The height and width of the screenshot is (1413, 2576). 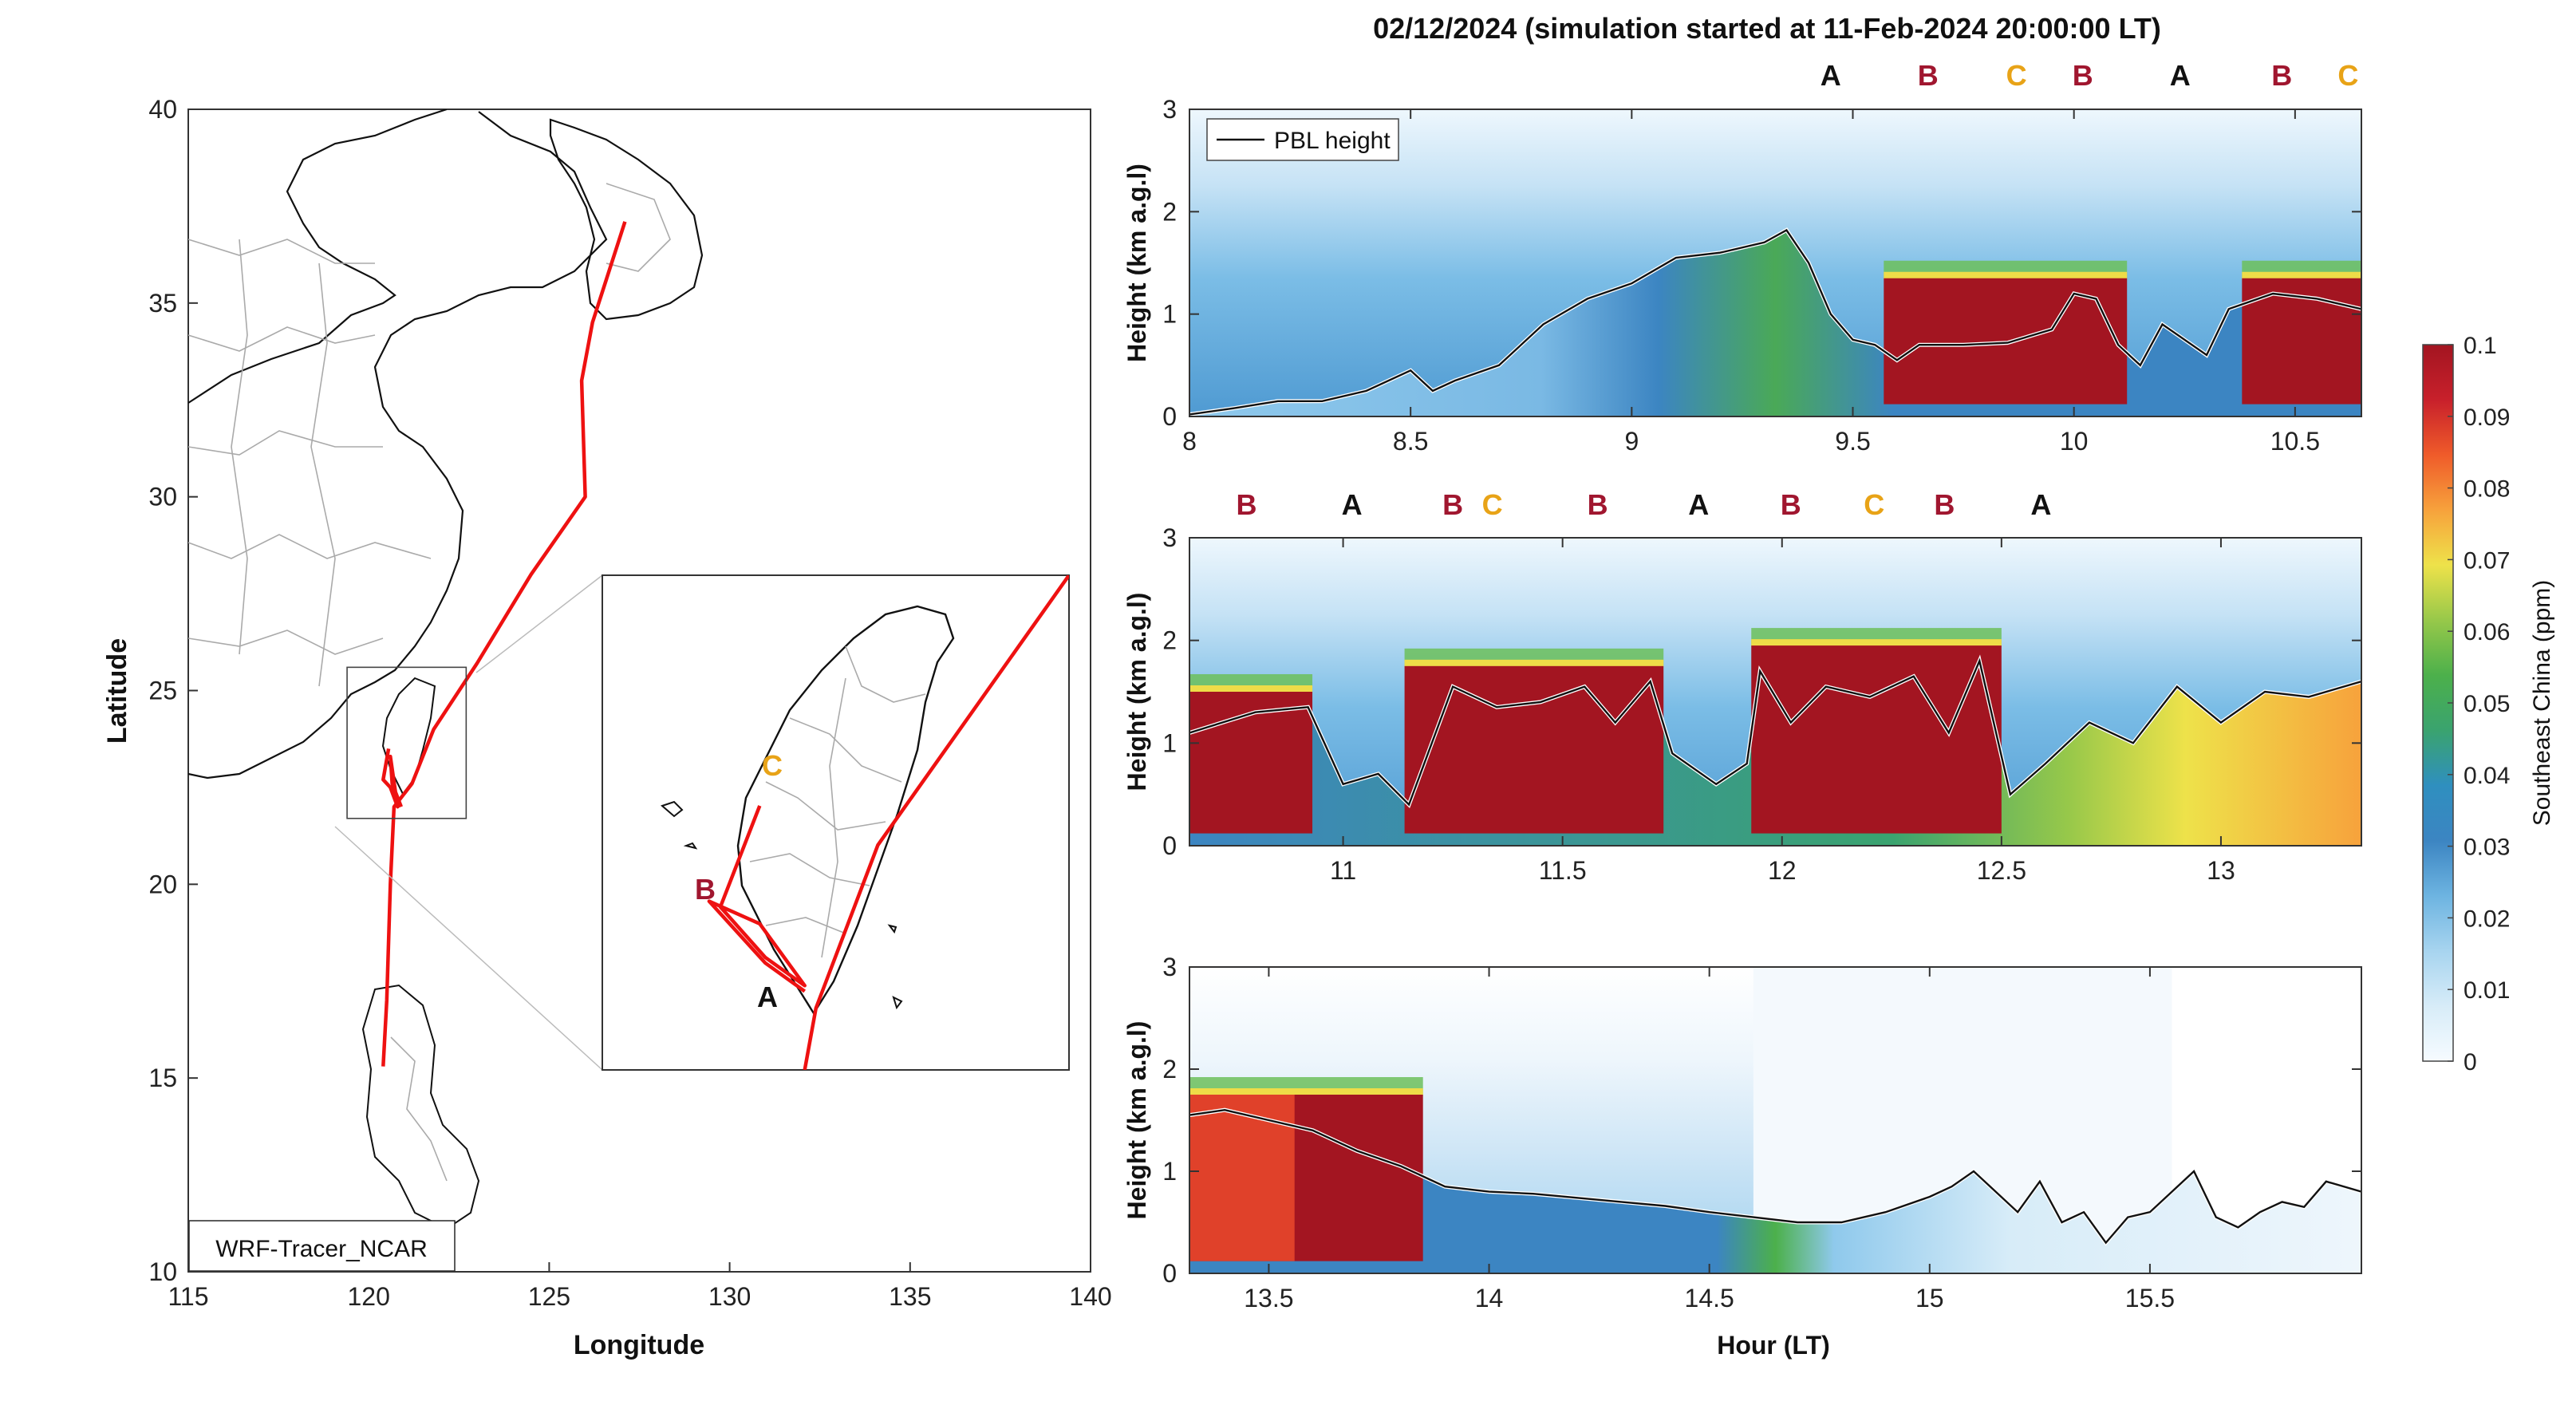 What do you see at coordinates (936, 822) in the screenshot?
I see `inset-flight-track` at bounding box center [936, 822].